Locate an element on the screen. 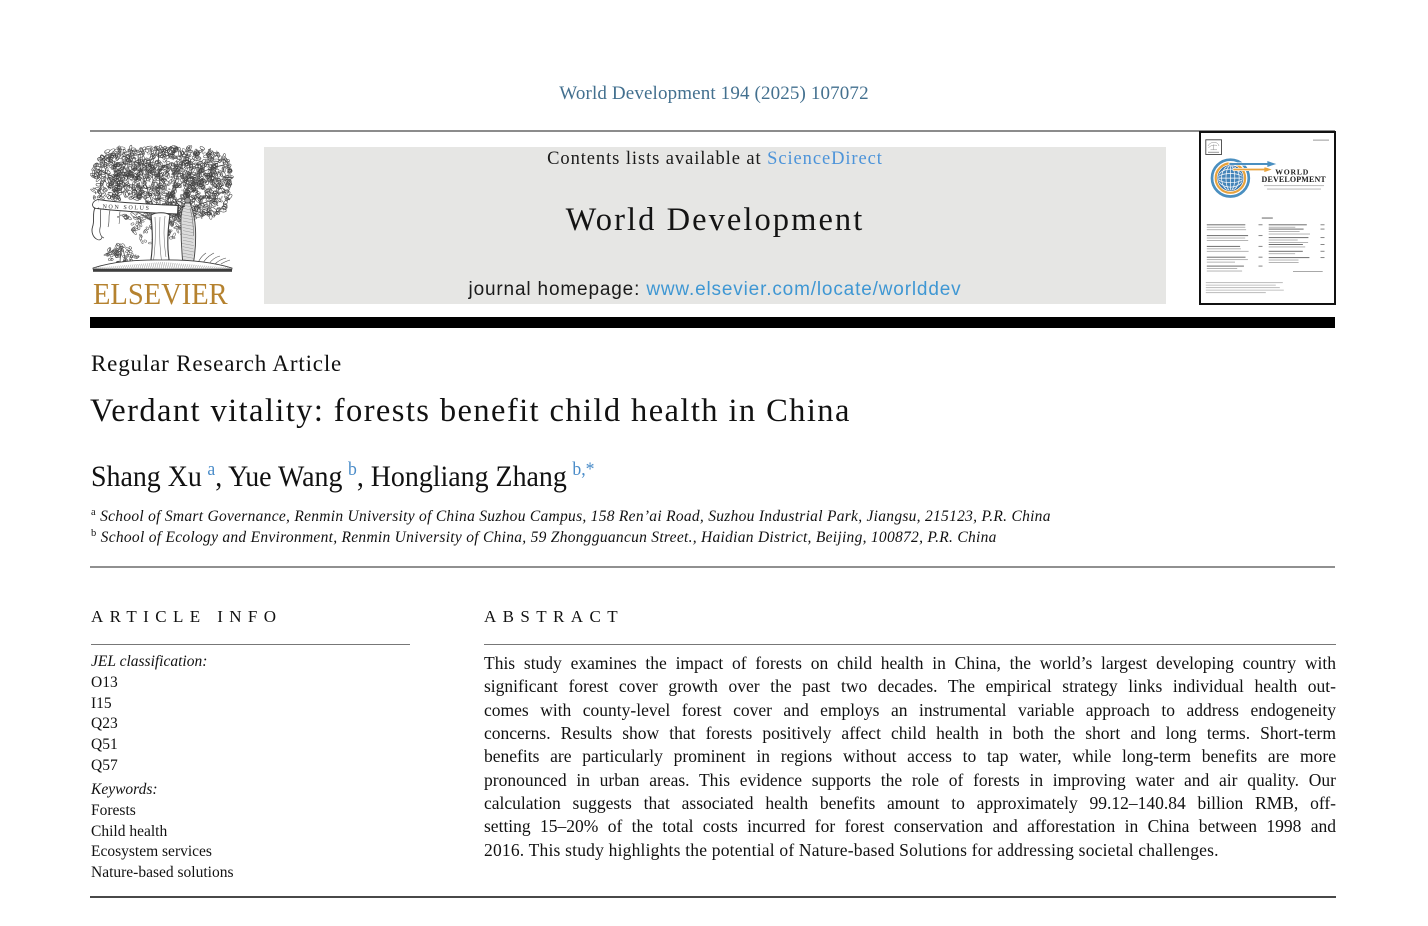 This screenshot has width=1428, height=926. svg-text: NON SOLUS is located at coordinates (126, 208).